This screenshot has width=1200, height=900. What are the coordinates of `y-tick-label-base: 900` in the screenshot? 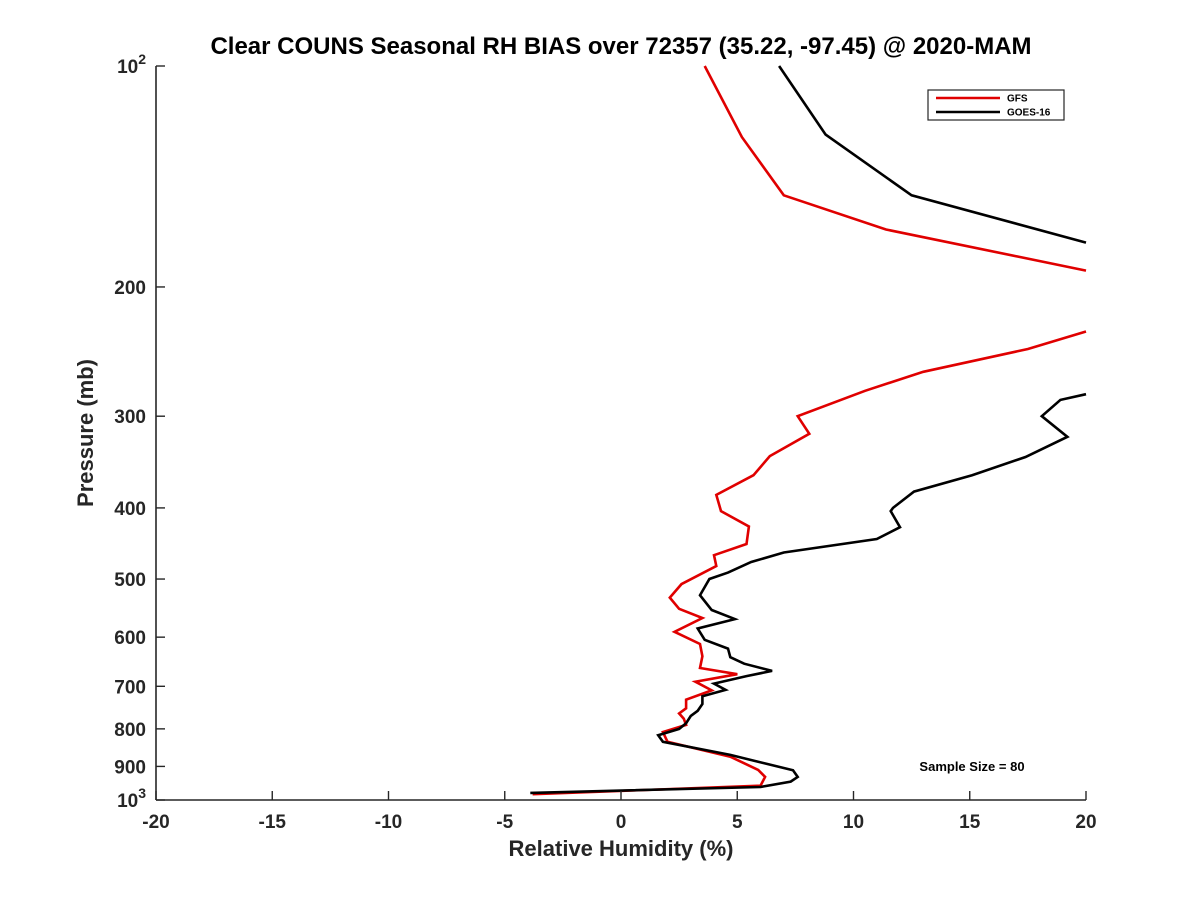 It's located at (130, 767).